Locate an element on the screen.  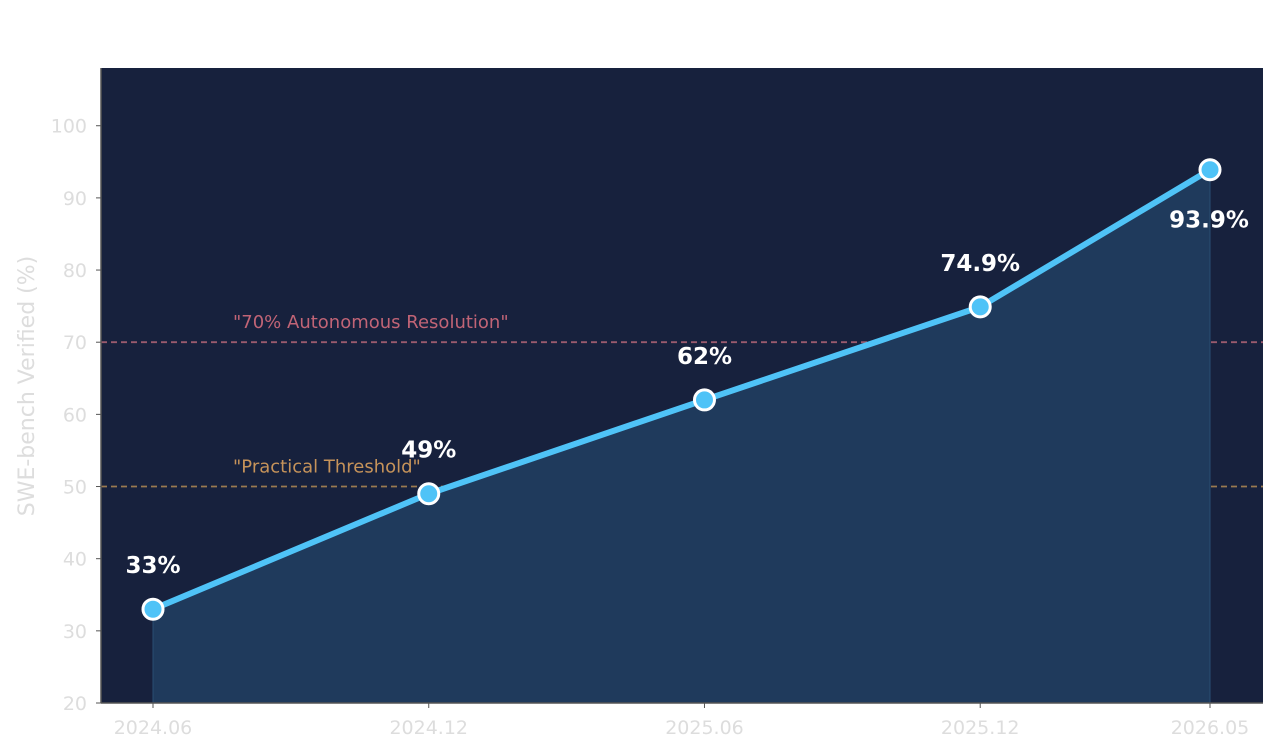
y-tick-label: 50 is located at coordinates (75, 488).